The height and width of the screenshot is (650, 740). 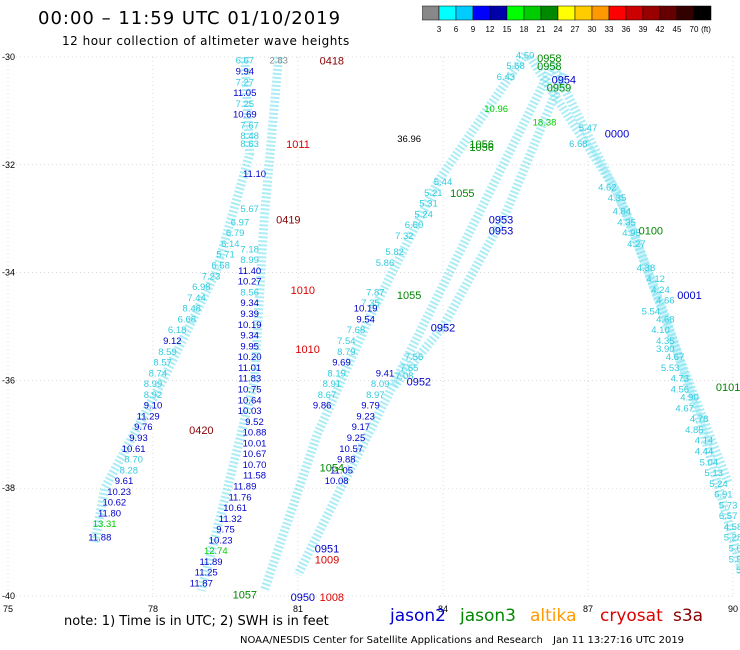 I want to click on time-label: 0952, so click(x=419, y=382).